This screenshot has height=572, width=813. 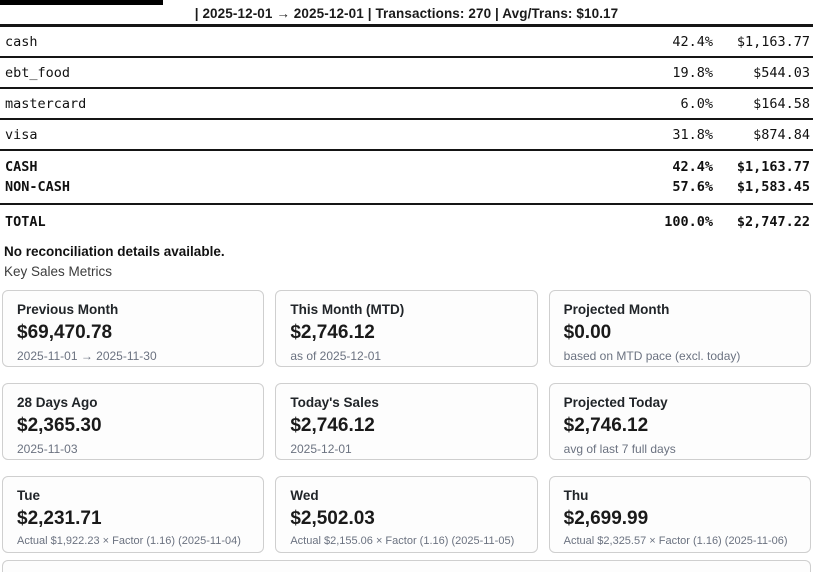 I want to click on table-row: ebt_food 19.8% $544.03, so click(x=406, y=73).